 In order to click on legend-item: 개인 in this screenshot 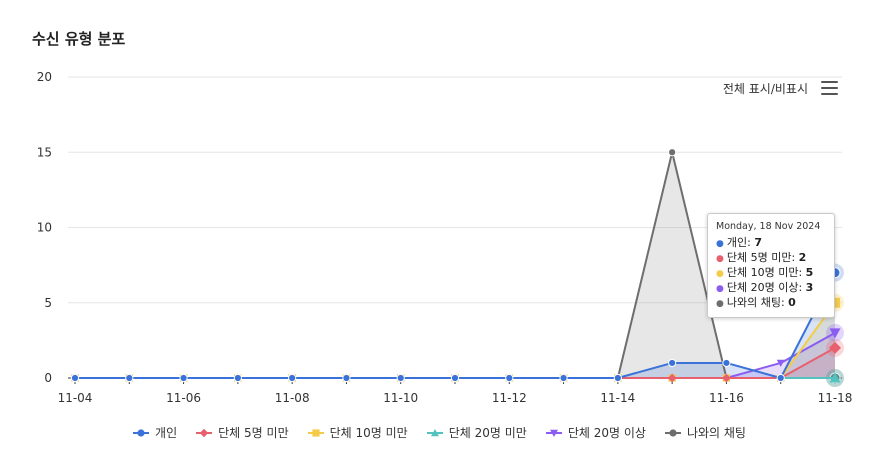, I will do `click(154, 432)`.